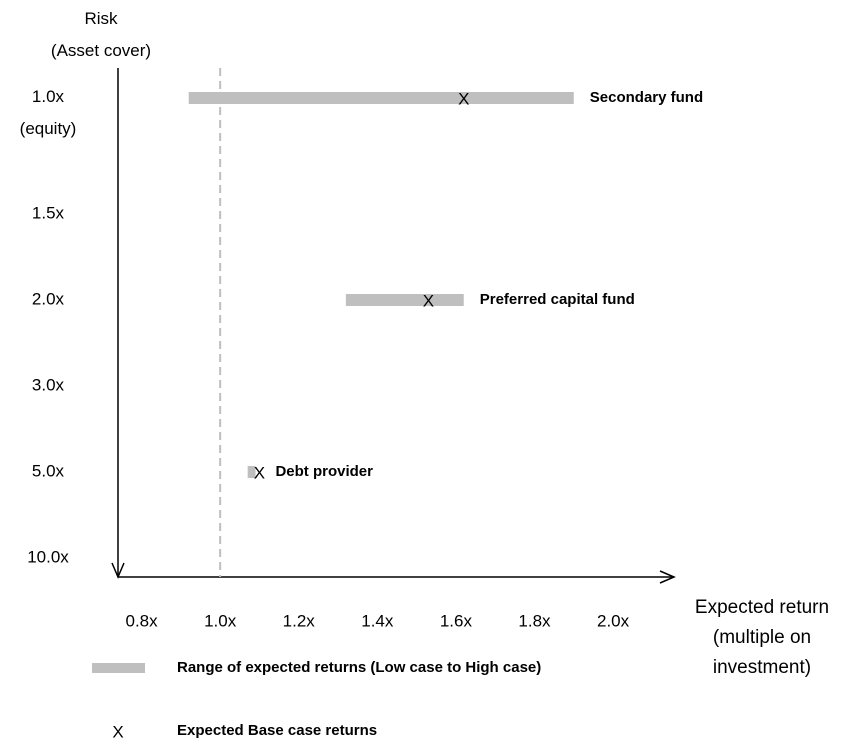 The width and height of the screenshot is (857, 743). I want to click on y-tick-label: 2.0x, so click(48, 298).